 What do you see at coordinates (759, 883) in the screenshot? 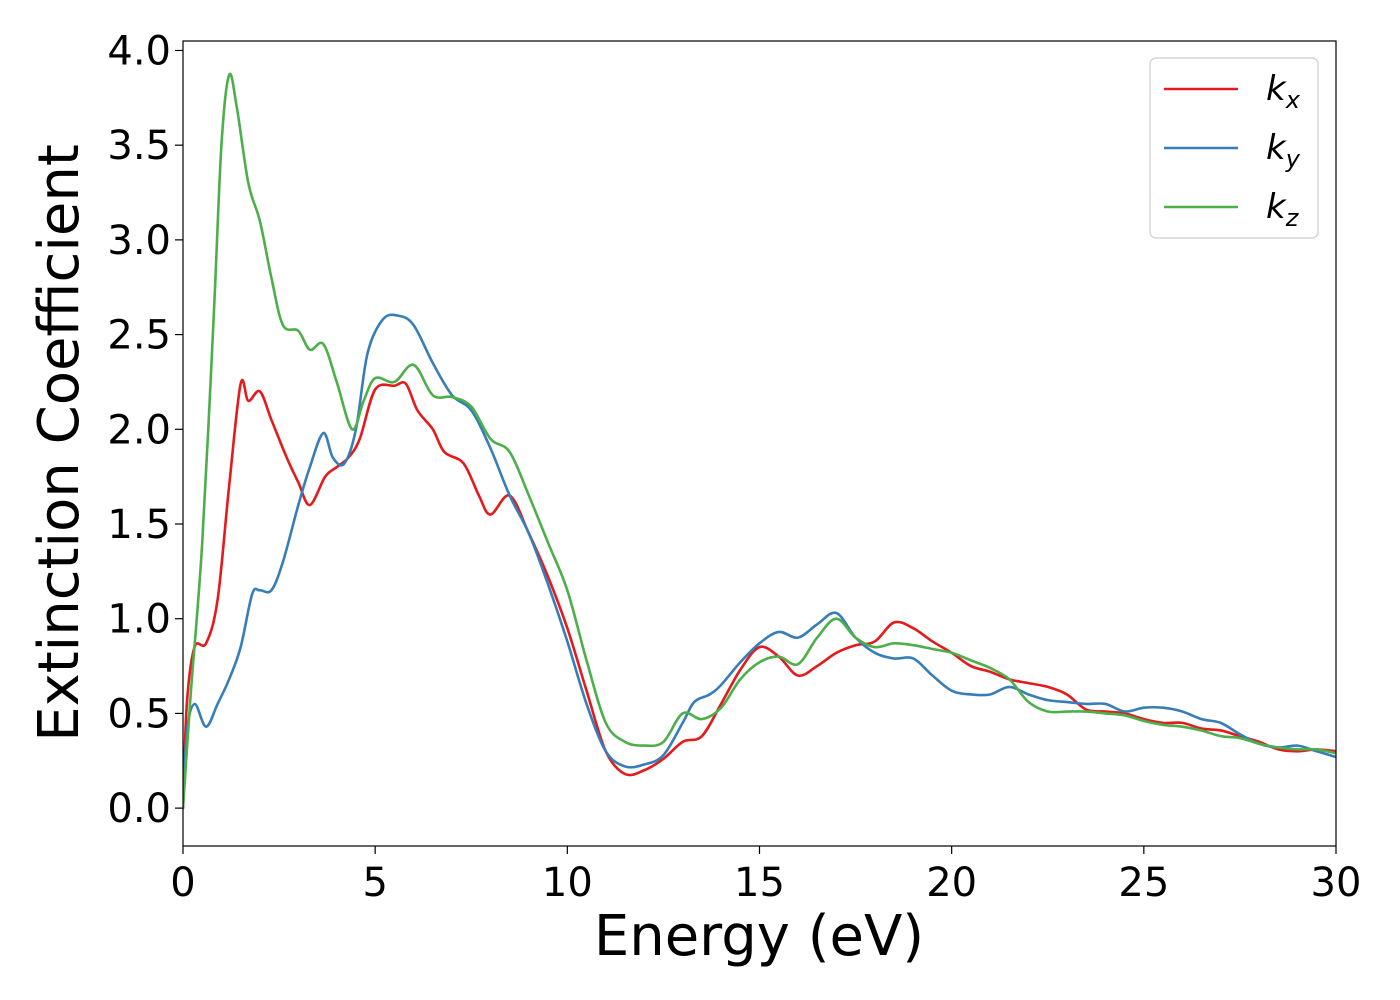
I see `x-tick-label: 15` at bounding box center [759, 883].